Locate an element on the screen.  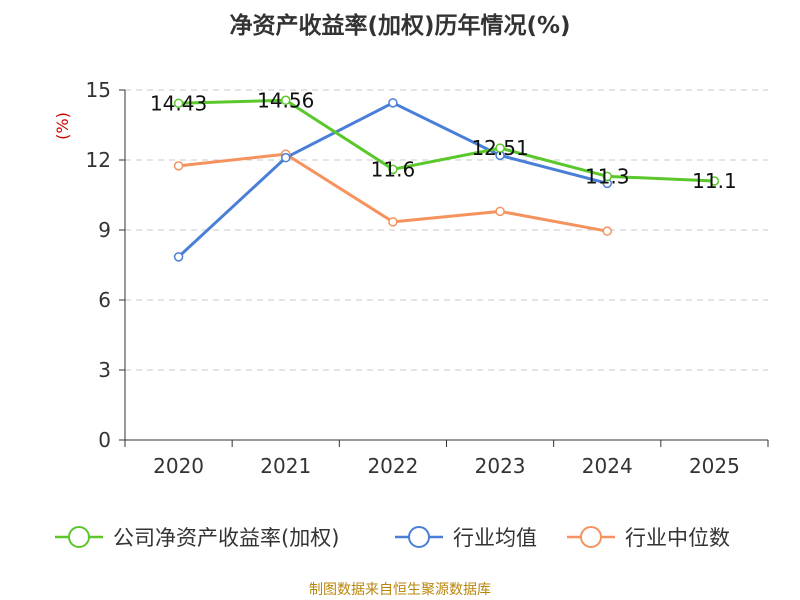
x-tick-labels: 2020 2021 2022 2023 2024 2025 is located at coordinates (446, 466).